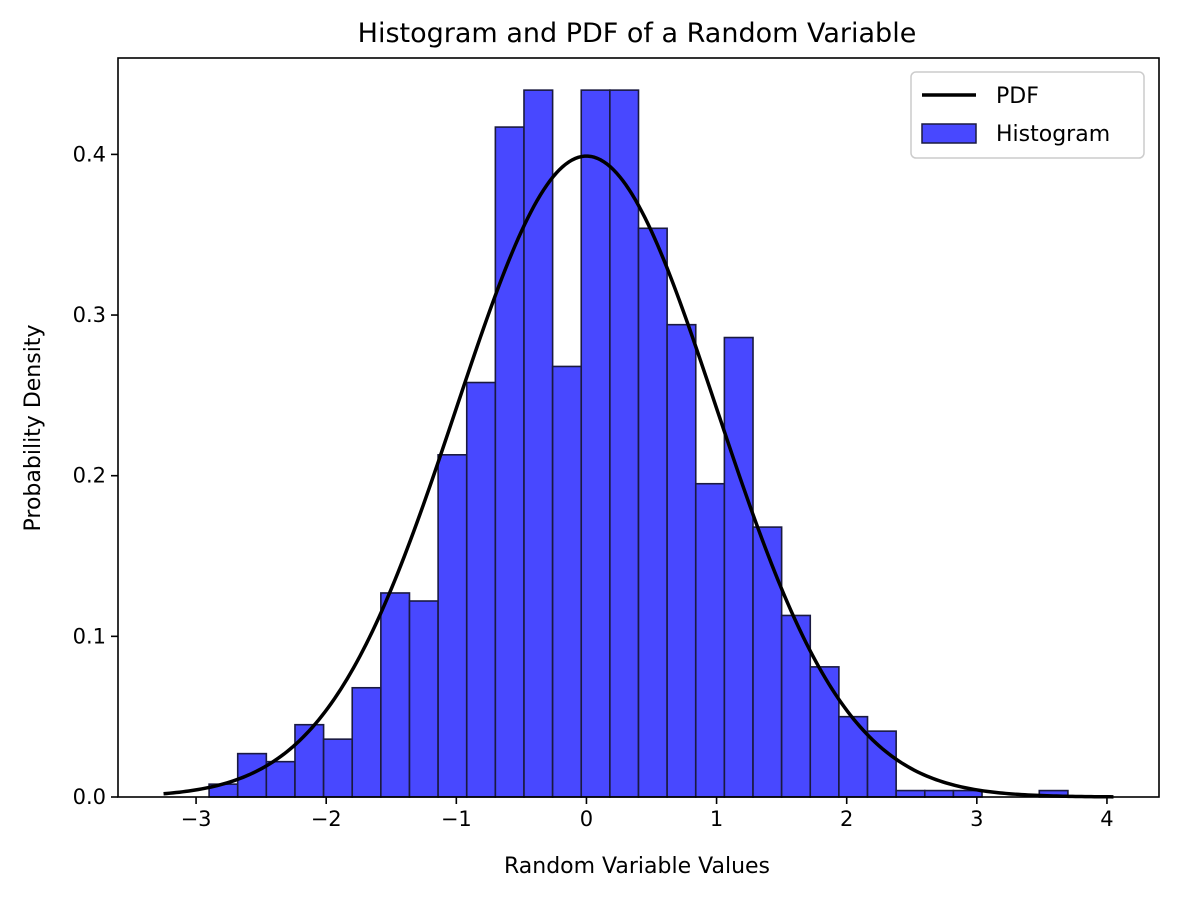  What do you see at coordinates (1027, 115) in the screenshot?
I see `legend: PDF Histogram` at bounding box center [1027, 115].